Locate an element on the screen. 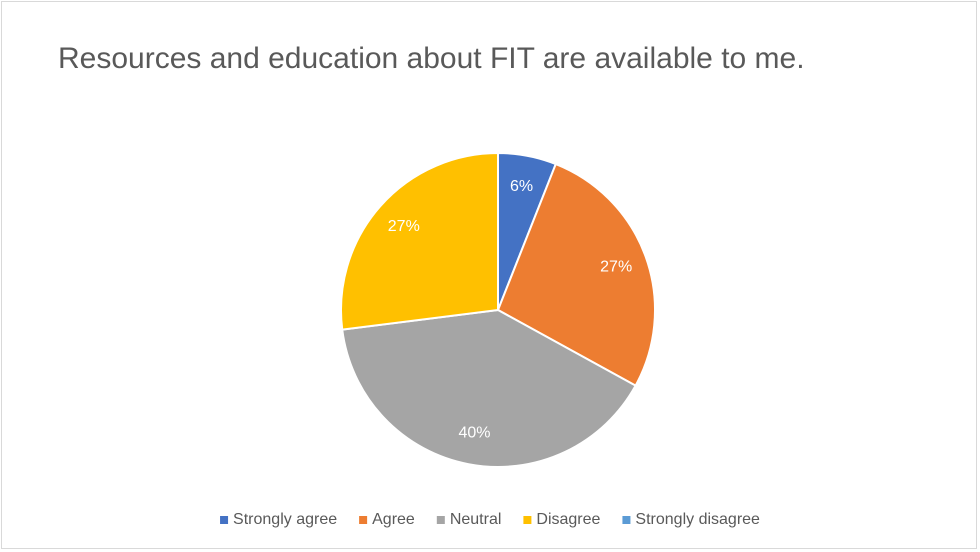  legend-label: Agree is located at coordinates (393, 519).